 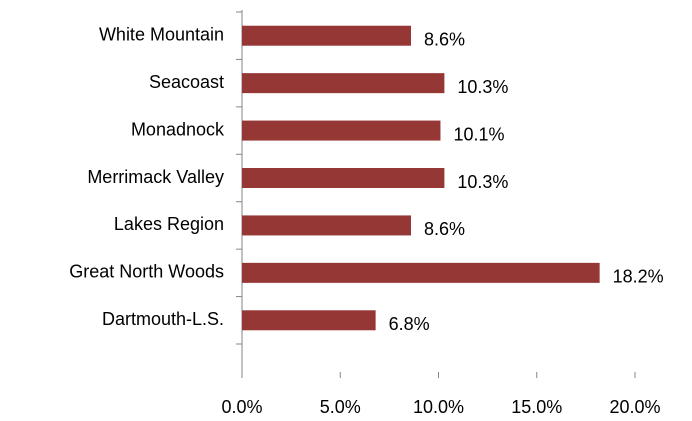 I want to click on x-tick-label: 5.0%, so click(x=340, y=407).